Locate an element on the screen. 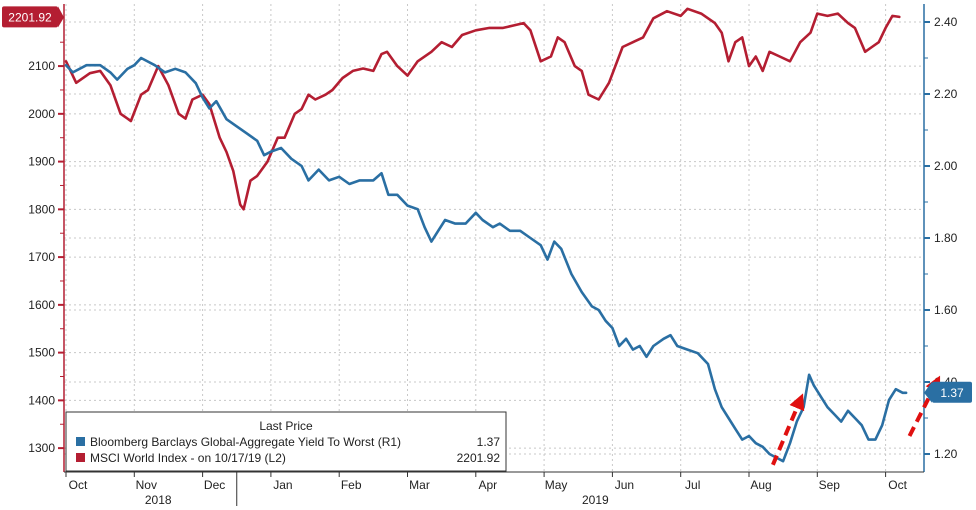 The width and height of the screenshot is (976, 510). legend-swatch-msci is located at coordinates (80, 457).